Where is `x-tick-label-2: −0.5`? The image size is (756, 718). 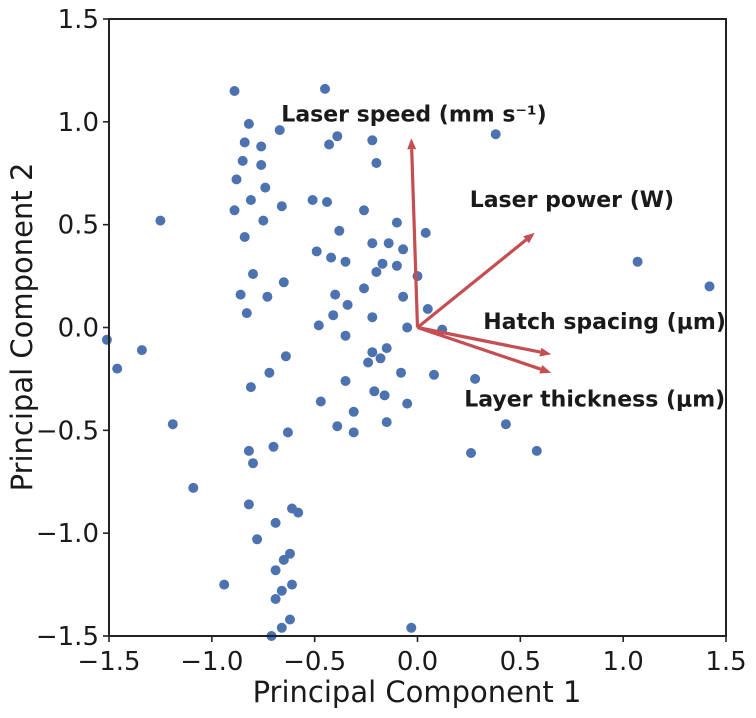
x-tick-label-2: −0.5 is located at coordinates (314, 662).